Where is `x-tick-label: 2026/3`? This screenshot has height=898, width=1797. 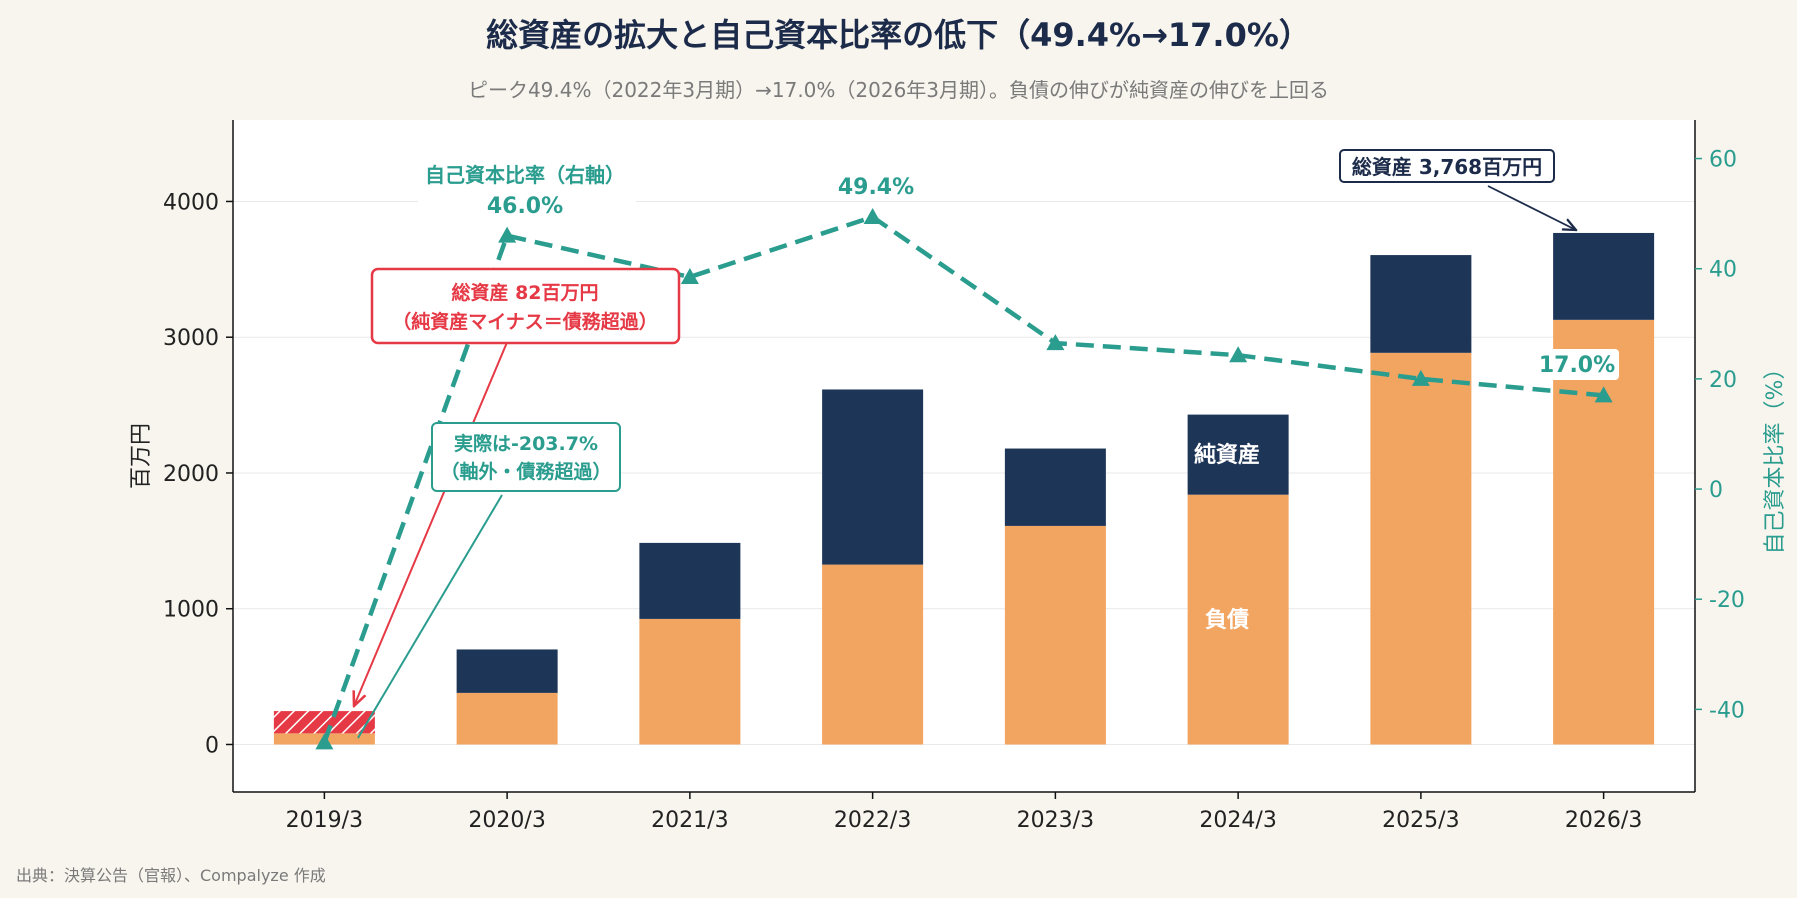 x-tick-label: 2026/3 is located at coordinates (1603, 820).